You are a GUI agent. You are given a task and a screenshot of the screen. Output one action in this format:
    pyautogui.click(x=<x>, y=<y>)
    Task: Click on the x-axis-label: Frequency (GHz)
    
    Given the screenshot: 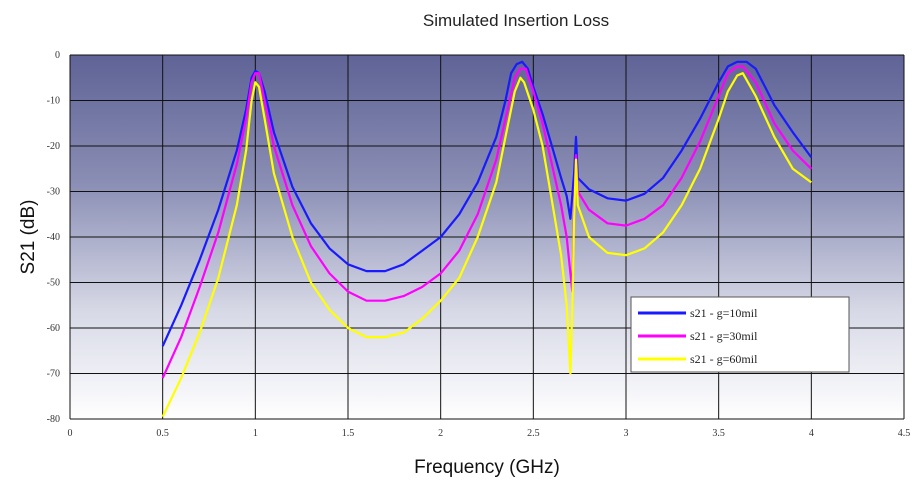 What is the action you would take?
    pyautogui.click(x=487, y=467)
    